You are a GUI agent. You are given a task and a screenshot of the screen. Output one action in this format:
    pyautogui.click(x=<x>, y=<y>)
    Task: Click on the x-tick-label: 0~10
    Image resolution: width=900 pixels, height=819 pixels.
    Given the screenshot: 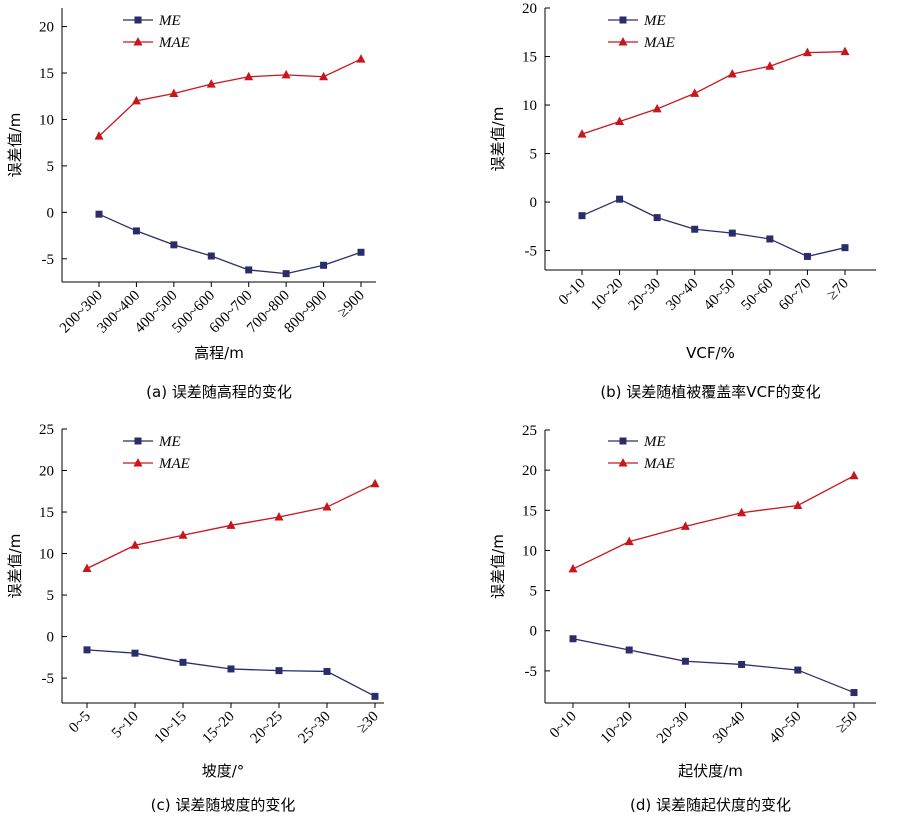 What is the action you would take?
    pyautogui.click(x=572, y=292)
    